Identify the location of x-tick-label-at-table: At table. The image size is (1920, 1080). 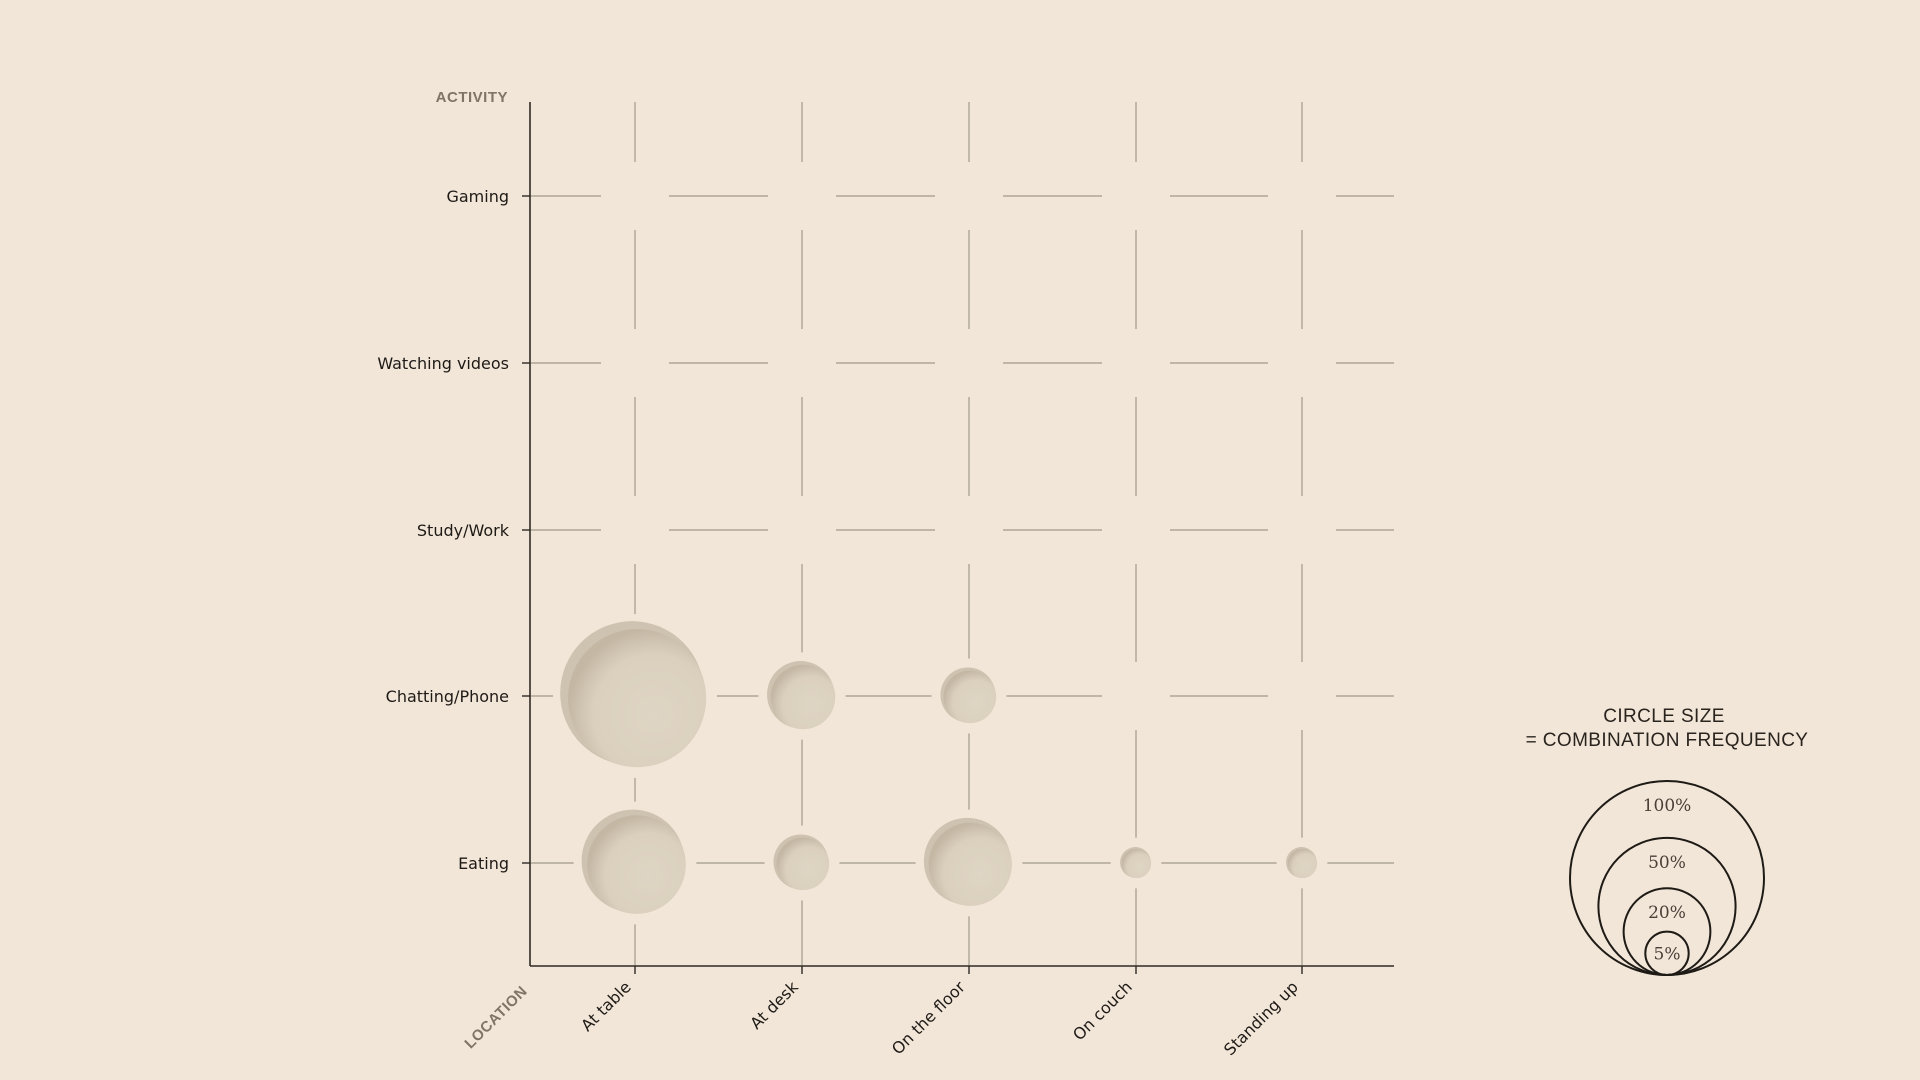
(606, 1006).